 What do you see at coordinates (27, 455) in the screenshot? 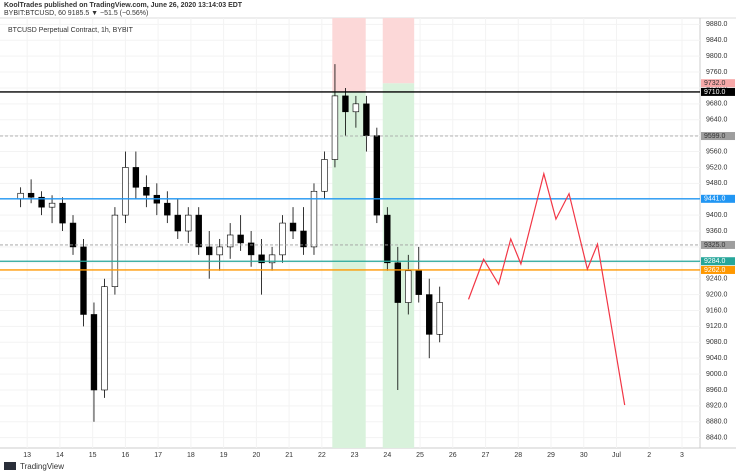
I see `x-tick-label: 13` at bounding box center [27, 455].